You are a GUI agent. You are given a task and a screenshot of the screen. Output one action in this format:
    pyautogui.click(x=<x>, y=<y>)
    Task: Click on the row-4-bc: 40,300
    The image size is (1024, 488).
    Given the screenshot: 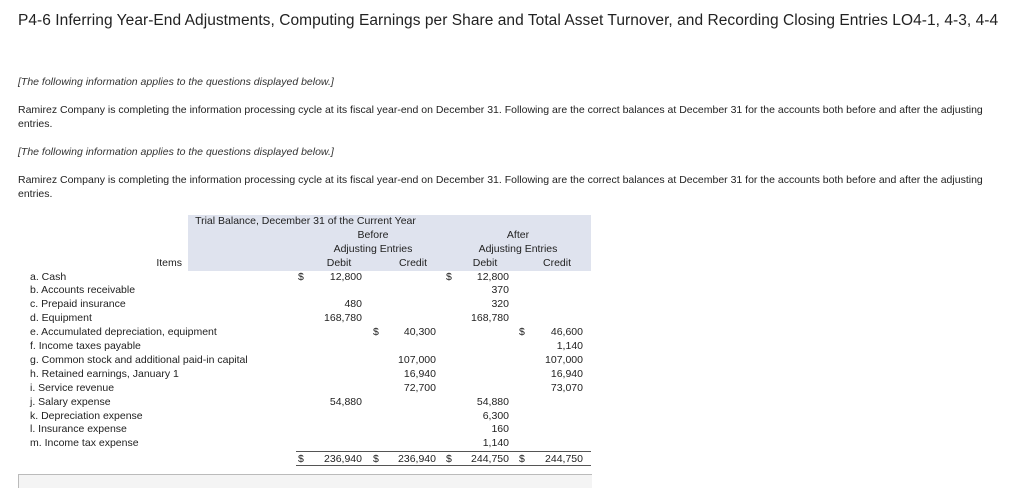 What is the action you would take?
    pyautogui.click(x=419, y=332)
    